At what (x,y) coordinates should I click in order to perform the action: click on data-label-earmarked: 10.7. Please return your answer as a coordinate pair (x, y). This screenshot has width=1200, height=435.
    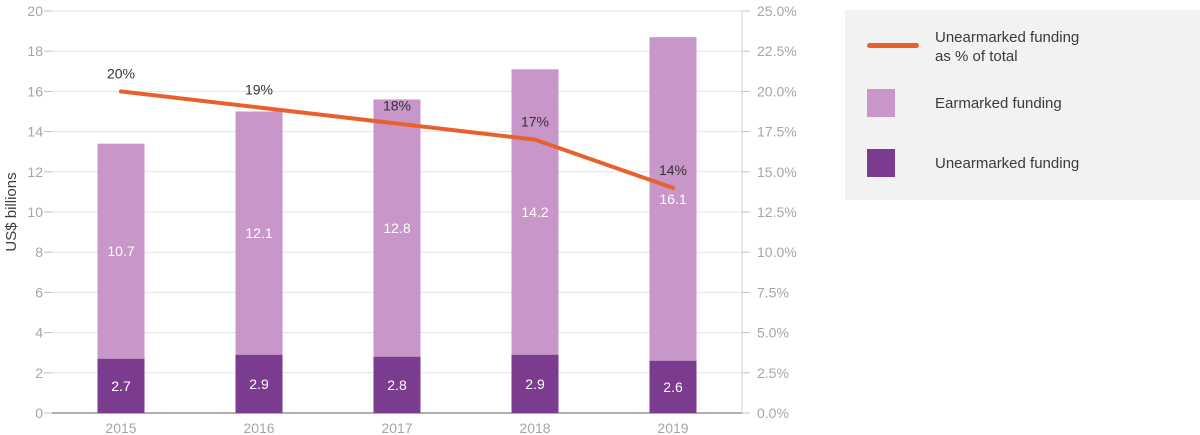
    Looking at the image, I should click on (120, 251).